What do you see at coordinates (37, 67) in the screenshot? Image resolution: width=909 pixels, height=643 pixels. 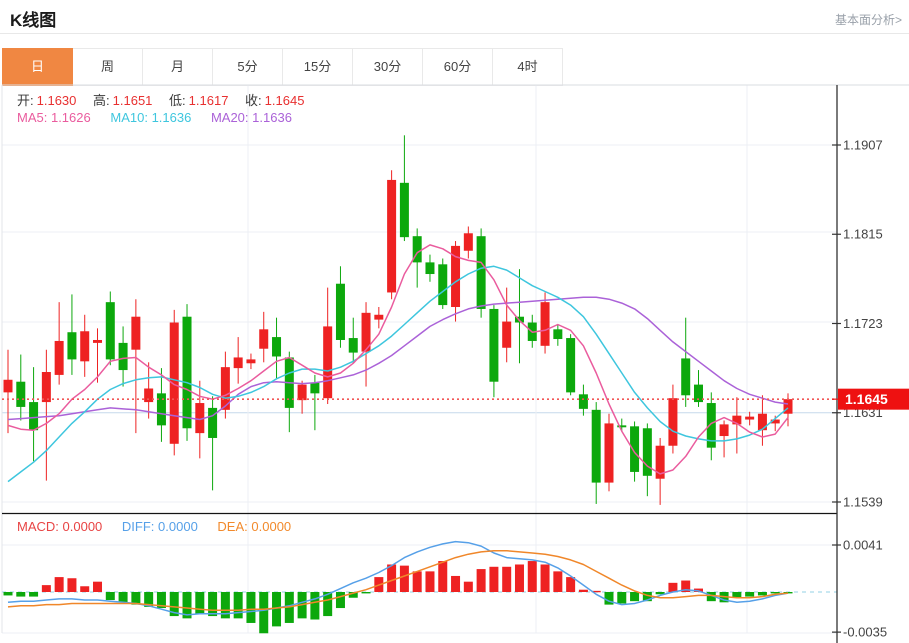 I see `tab-日: 日` at bounding box center [37, 67].